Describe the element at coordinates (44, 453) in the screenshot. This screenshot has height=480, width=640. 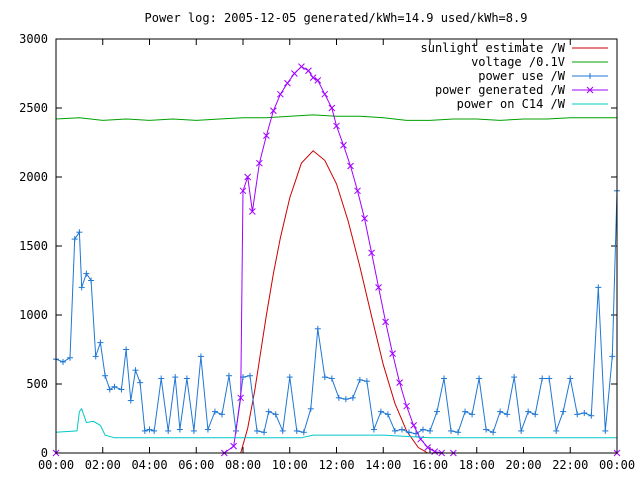
I see `y-tick-label: 0` at that location.